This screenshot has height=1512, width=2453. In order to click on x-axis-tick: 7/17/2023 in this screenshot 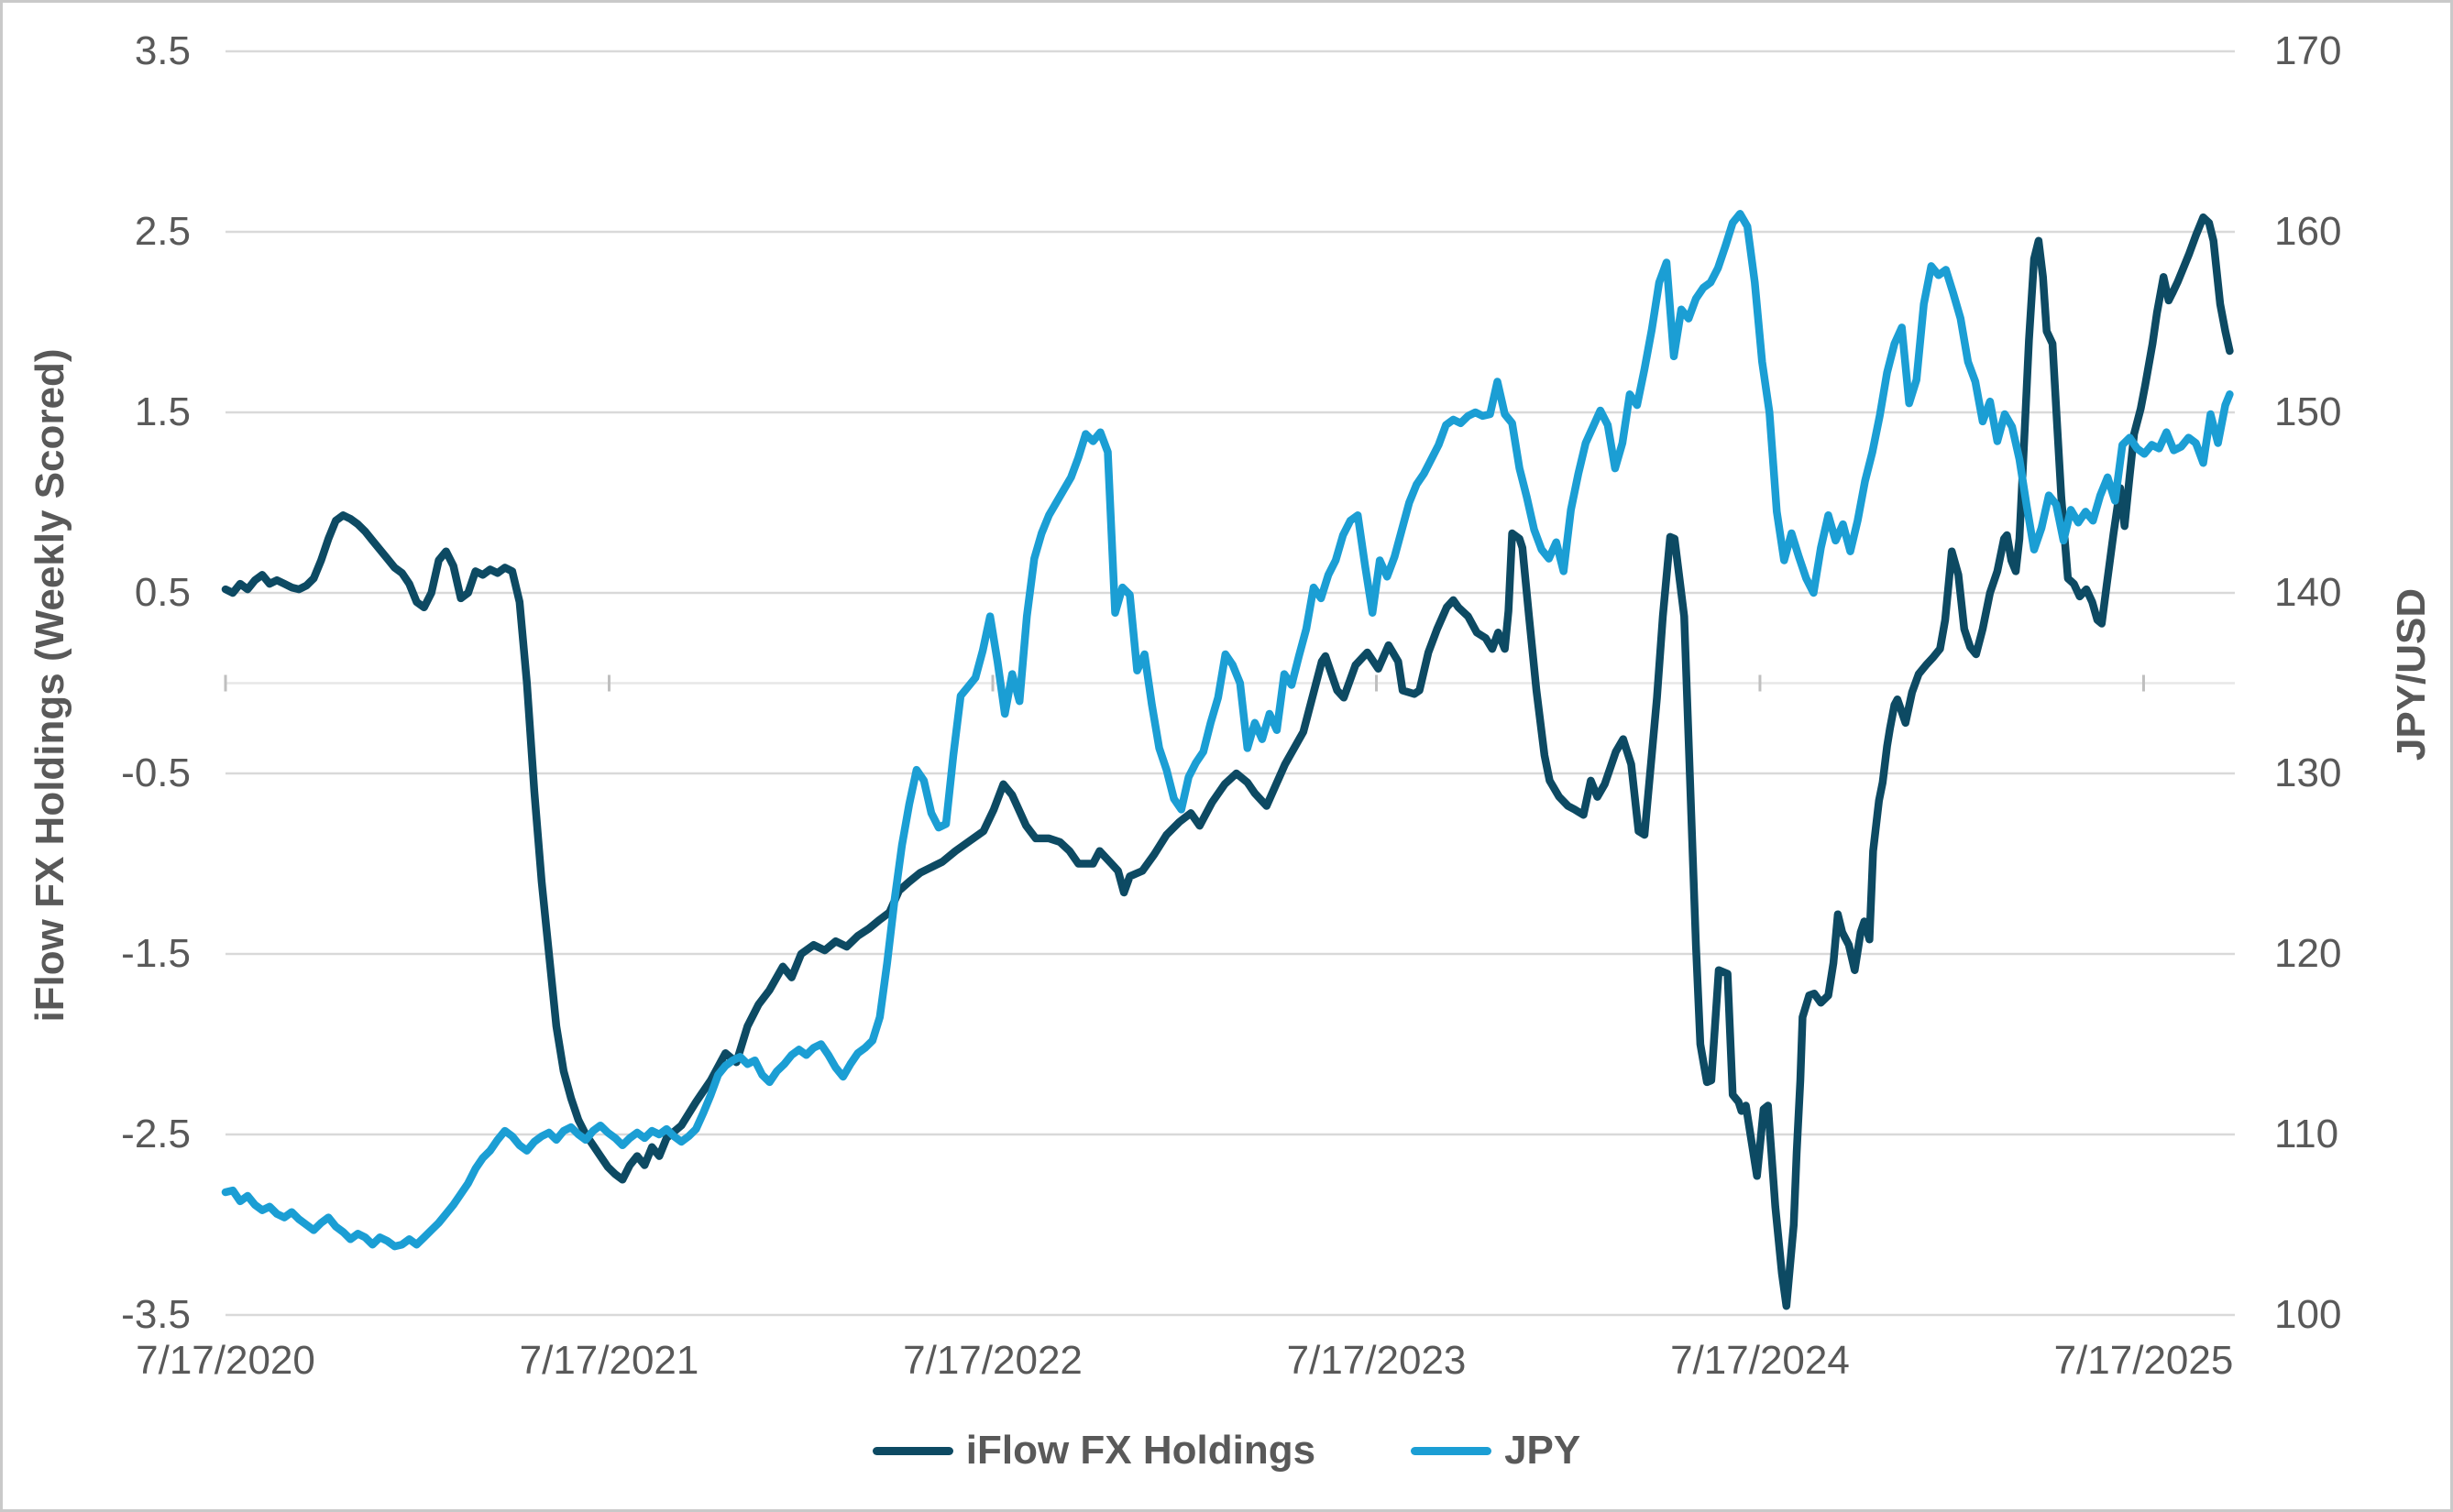, I will do `click(1376, 1360)`.